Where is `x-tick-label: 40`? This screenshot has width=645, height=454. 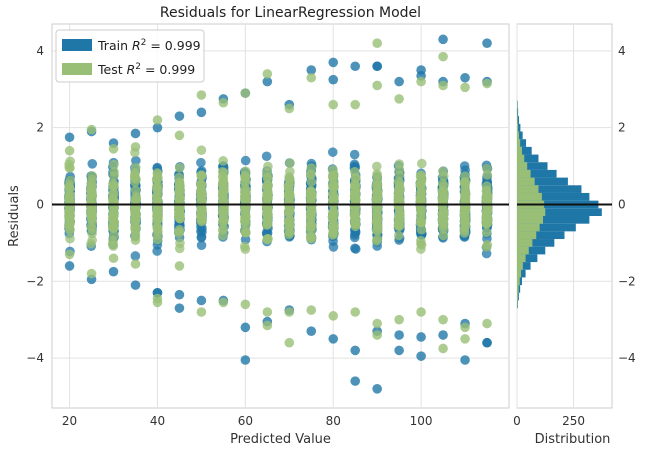
x-tick-label: 40 is located at coordinates (157, 421).